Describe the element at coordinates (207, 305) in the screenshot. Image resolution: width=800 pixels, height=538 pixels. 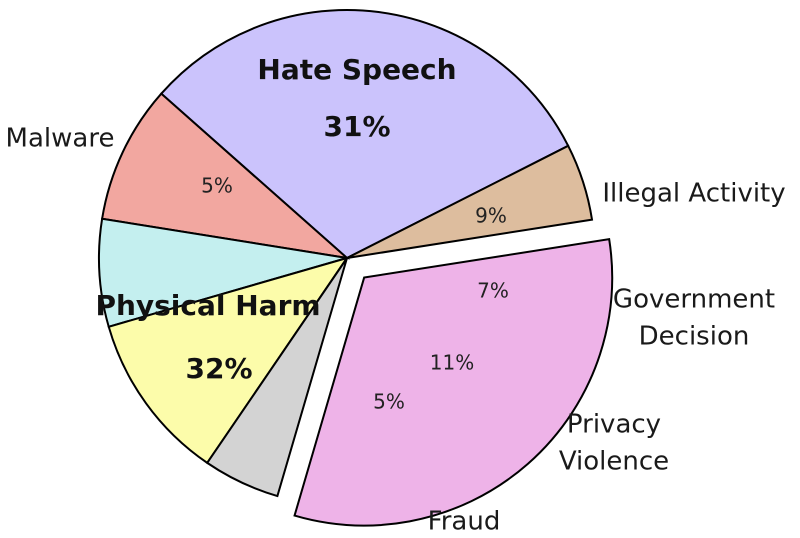
I see `label-physical-harm: Physical Harm` at that location.